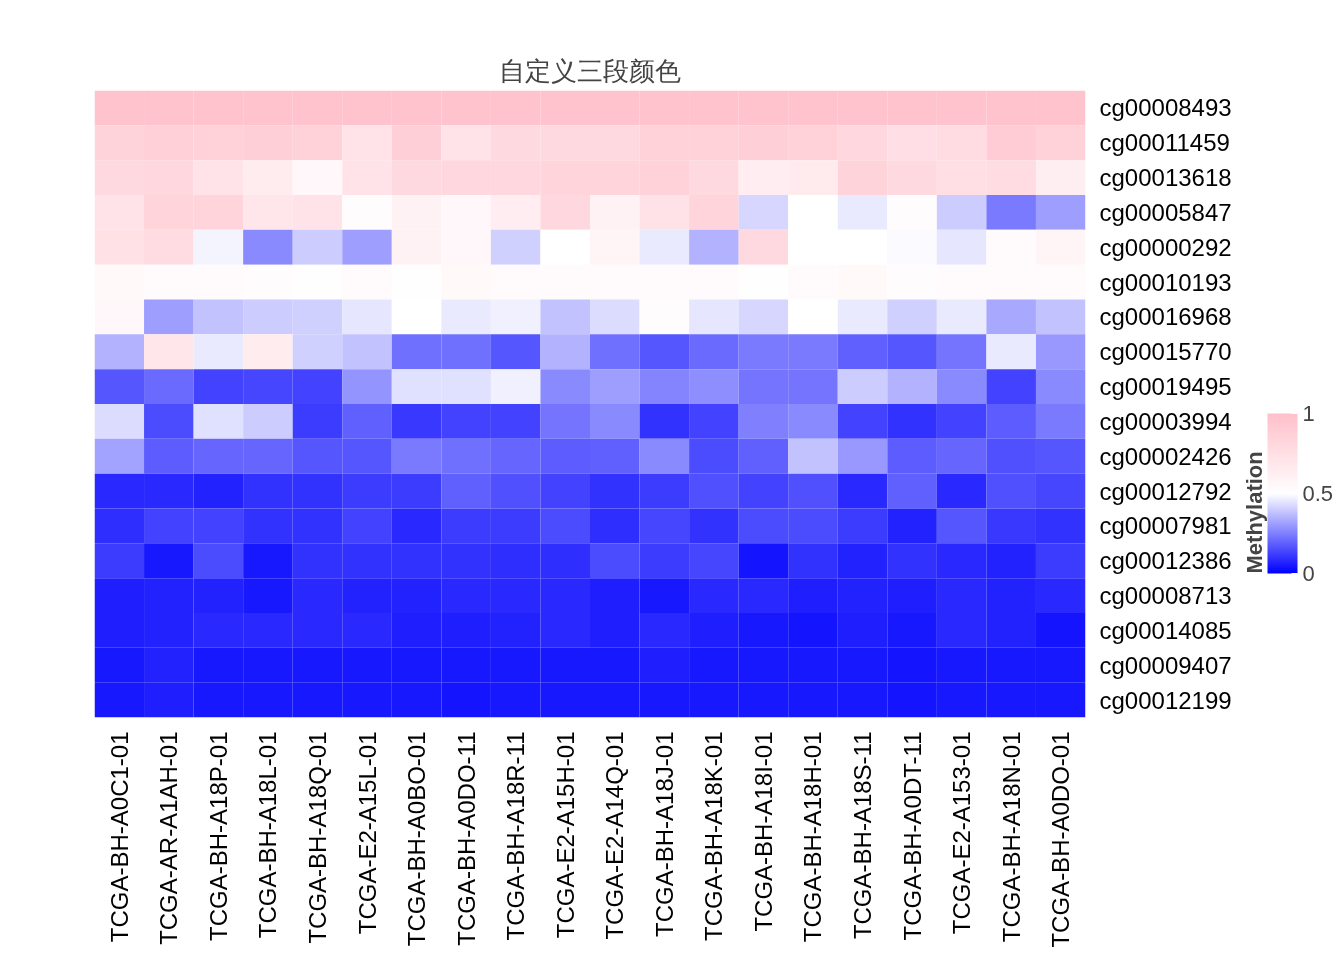 This screenshot has height=960, width=1344. Describe the element at coordinates (1165, 387) in the screenshot. I see `y-tick-label: cg00019495` at that location.